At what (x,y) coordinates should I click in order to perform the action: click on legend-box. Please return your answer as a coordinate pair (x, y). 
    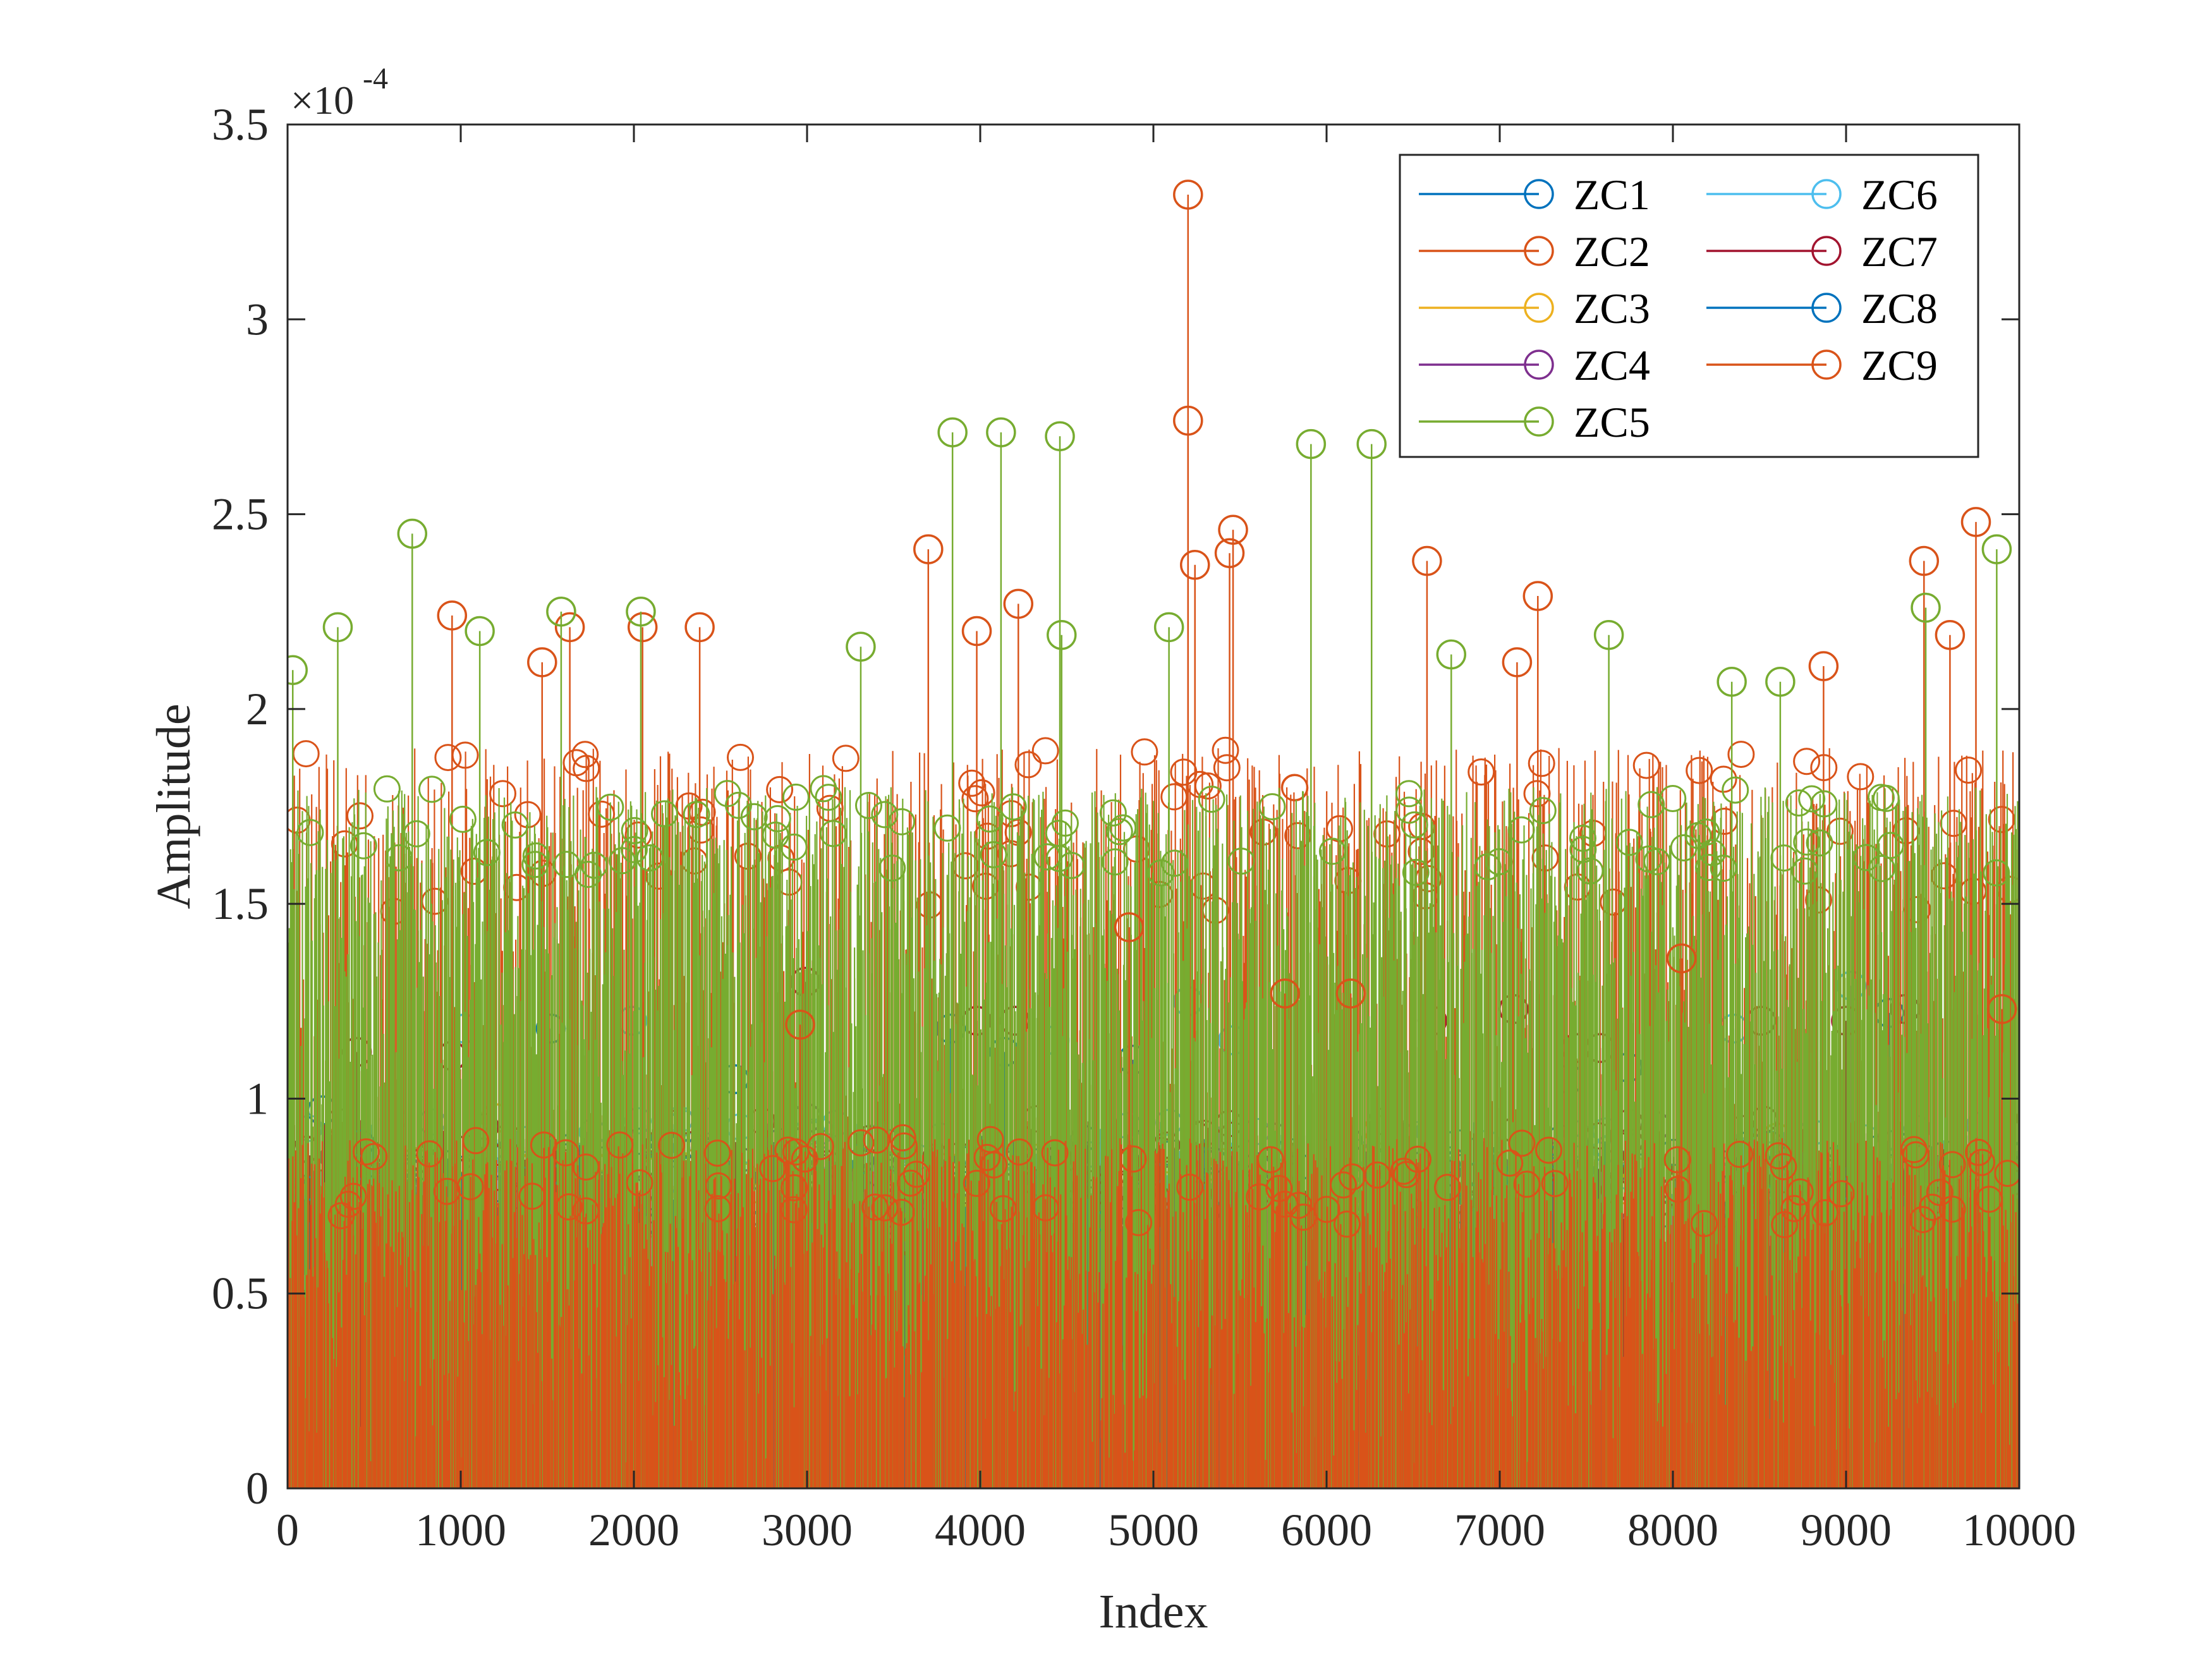
    Looking at the image, I should click on (1689, 306).